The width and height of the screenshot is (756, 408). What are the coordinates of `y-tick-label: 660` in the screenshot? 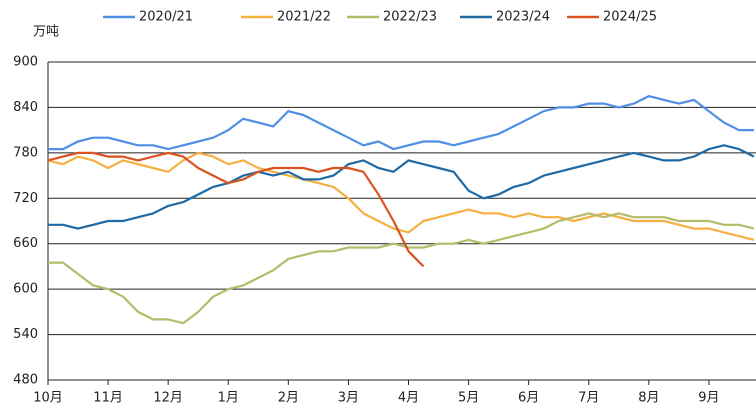 It's located at (25, 243).